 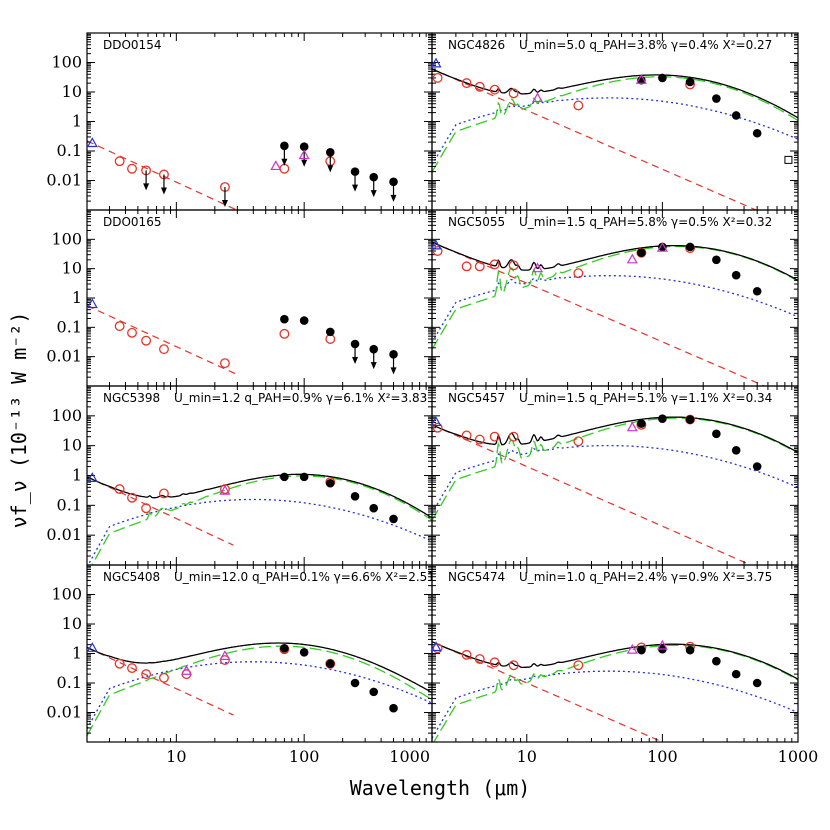 I want to click on diffuse-dust-model-line, so click(x=615, y=693).